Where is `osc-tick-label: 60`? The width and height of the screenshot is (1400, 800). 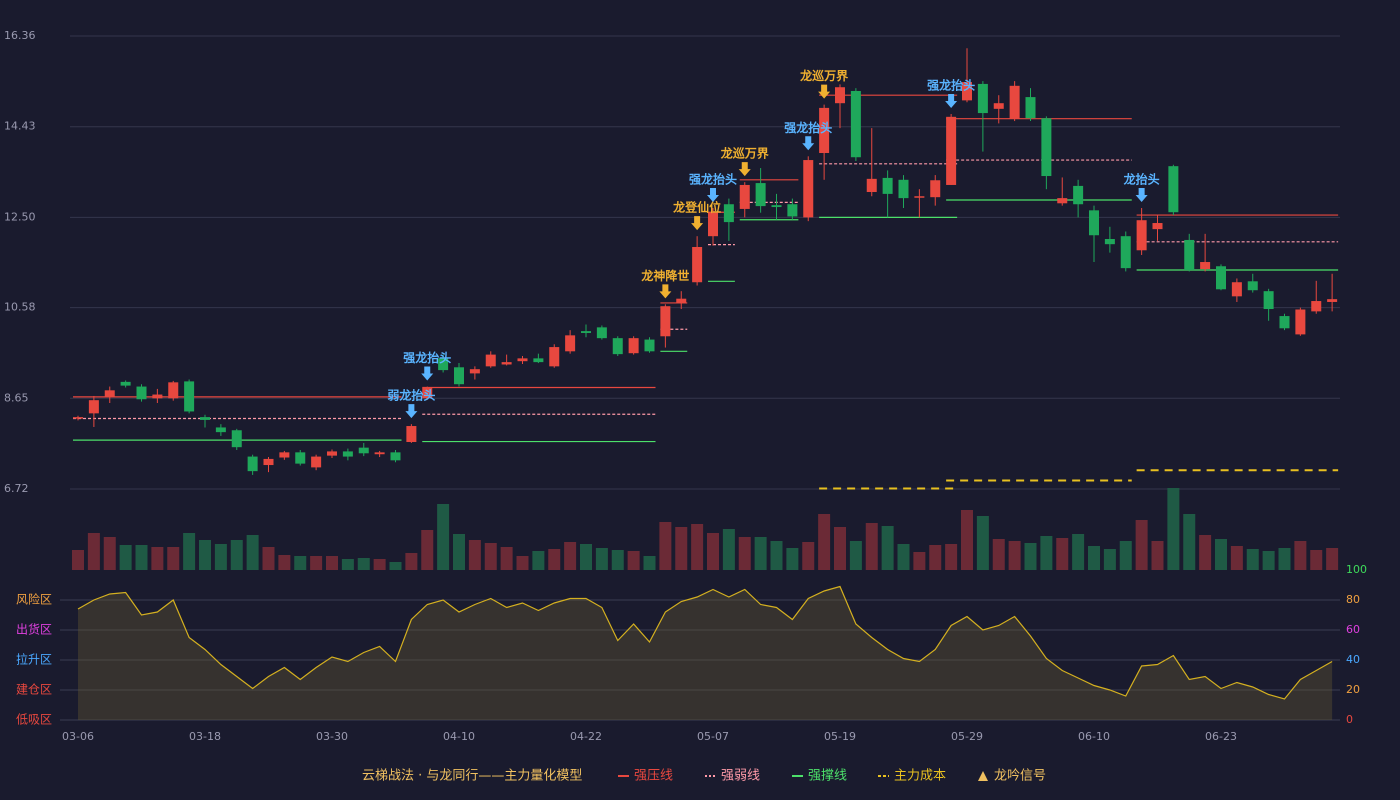
osc-tick-label: 60 is located at coordinates (1353, 629).